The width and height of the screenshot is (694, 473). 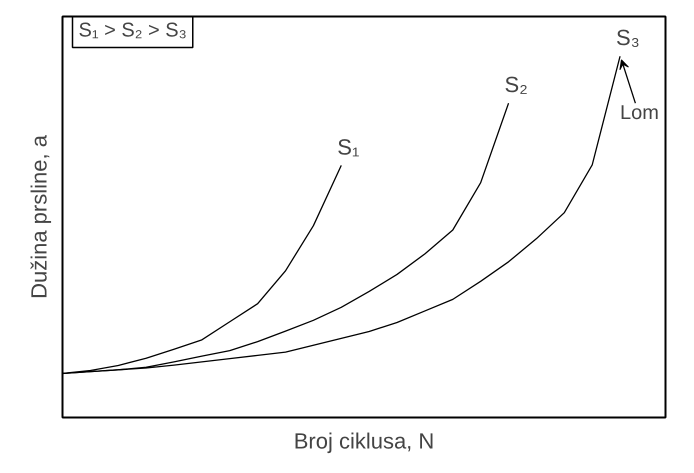 I want to click on series-label: S₁, so click(x=348, y=147).